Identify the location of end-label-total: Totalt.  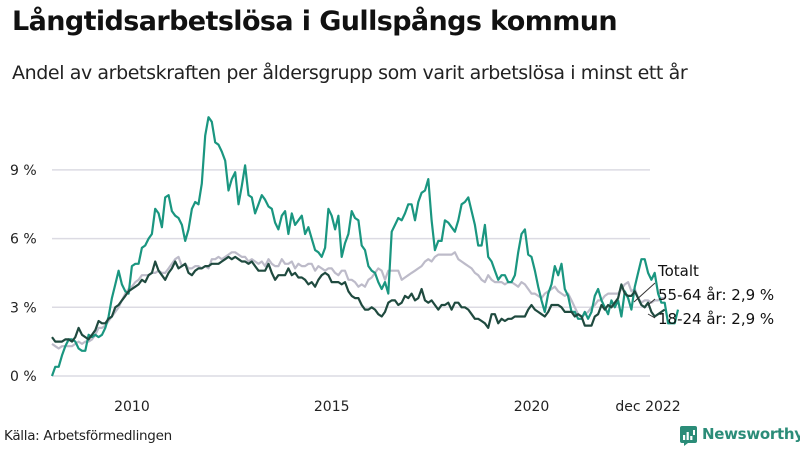
(678, 271).